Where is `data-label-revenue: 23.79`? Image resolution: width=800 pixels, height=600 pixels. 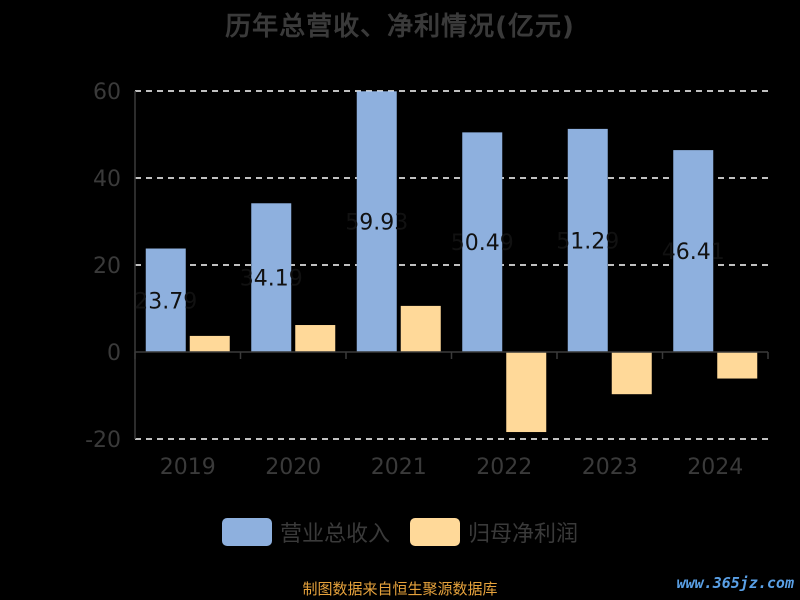
data-label-revenue: 23.79 is located at coordinates (165, 301).